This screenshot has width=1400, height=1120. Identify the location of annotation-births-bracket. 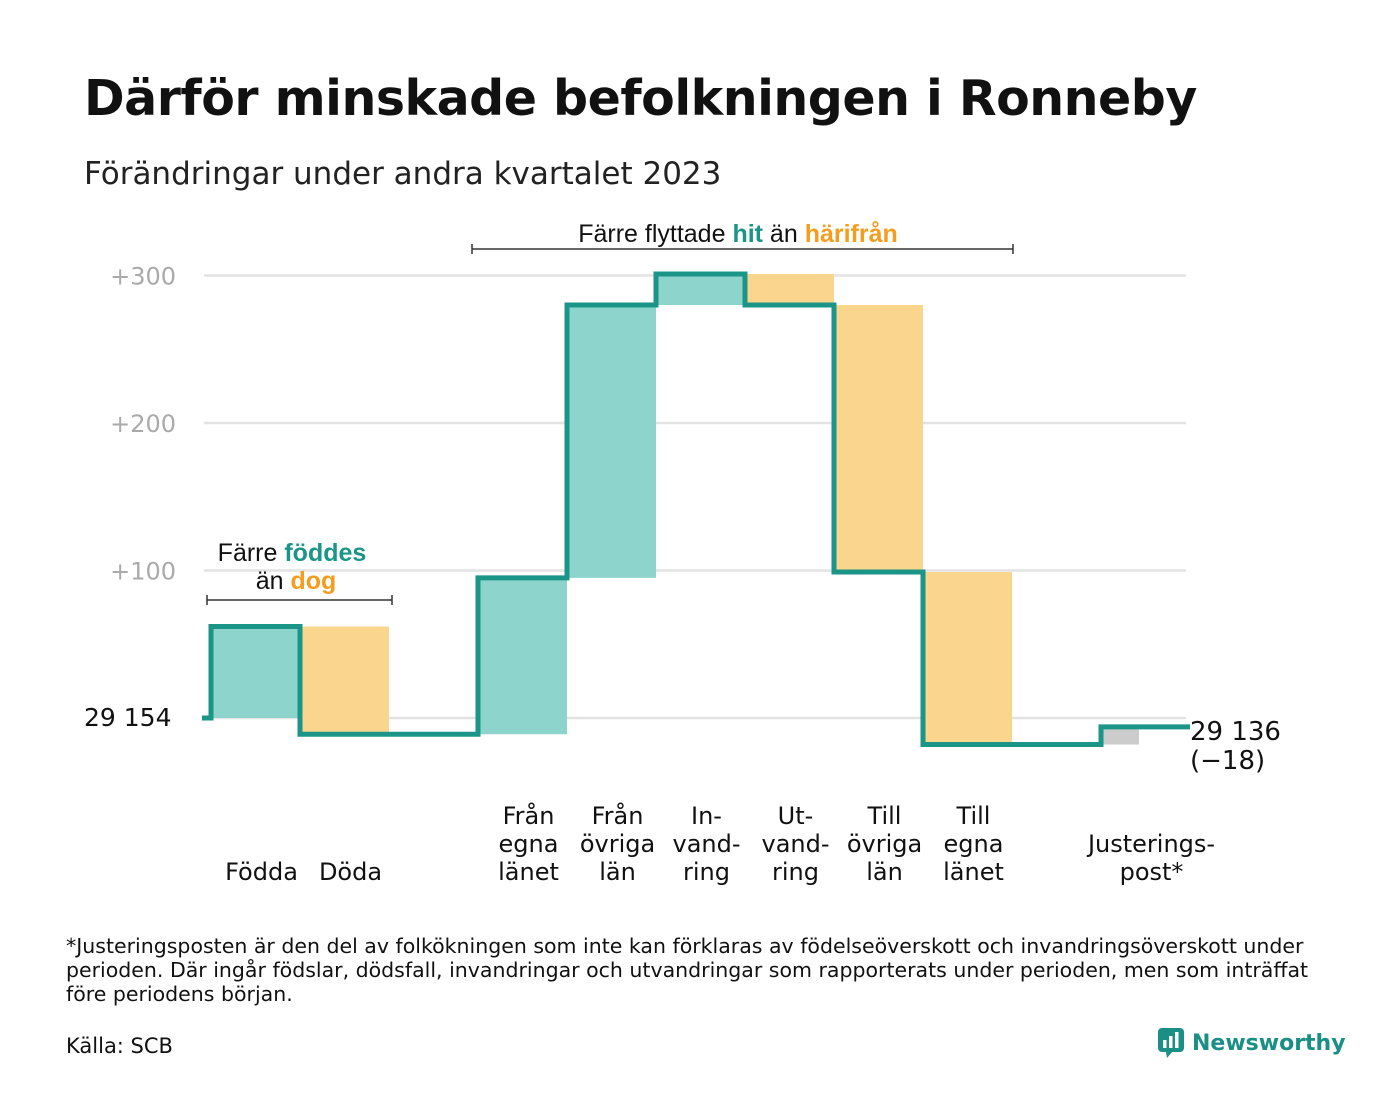
(299, 600).